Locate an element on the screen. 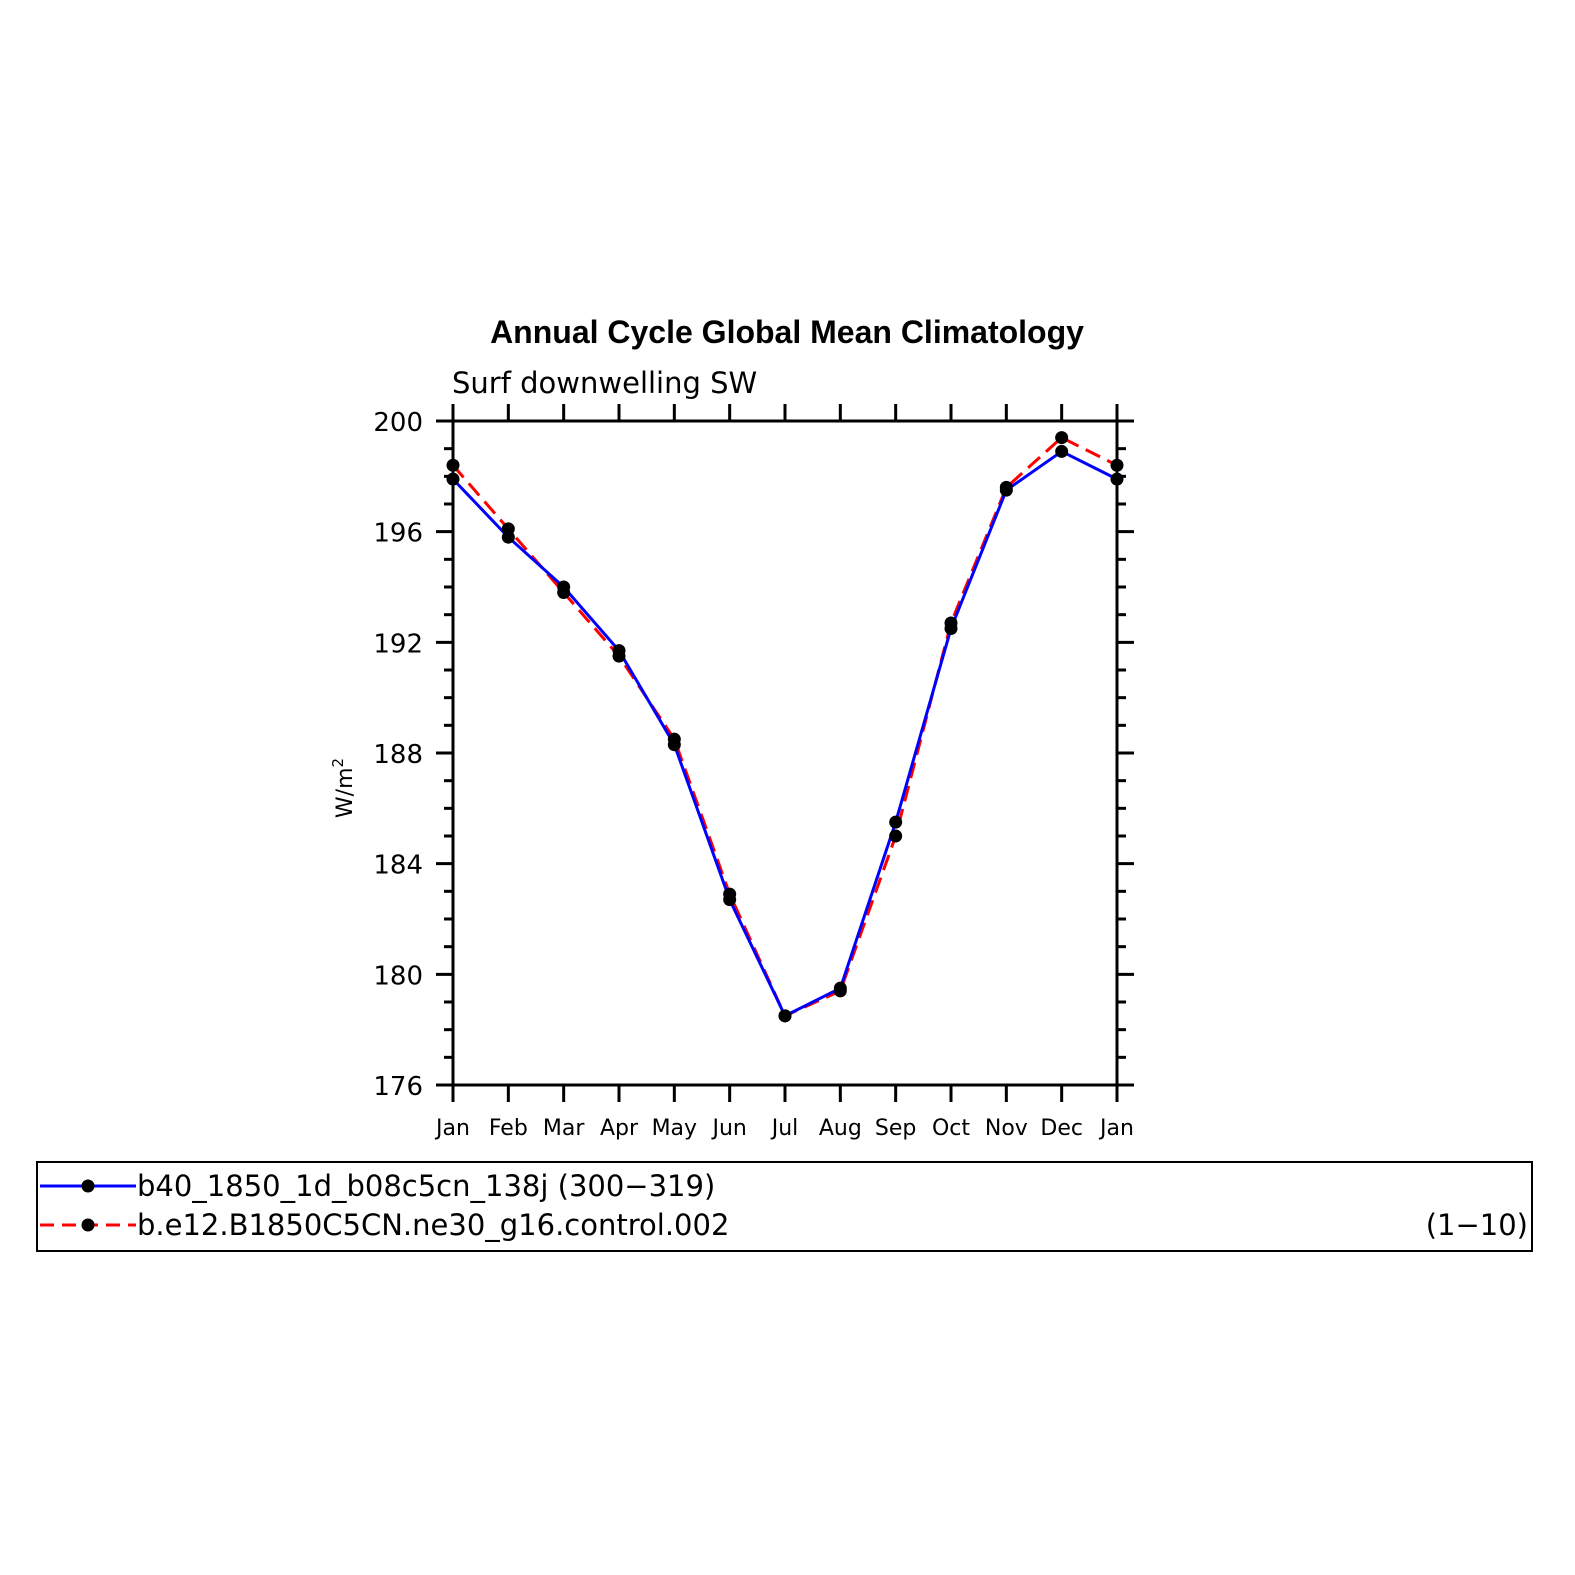  legend-label-2: b.e12.B1850C5CN.ne30_g16.control.002 is located at coordinates (433, 1225).